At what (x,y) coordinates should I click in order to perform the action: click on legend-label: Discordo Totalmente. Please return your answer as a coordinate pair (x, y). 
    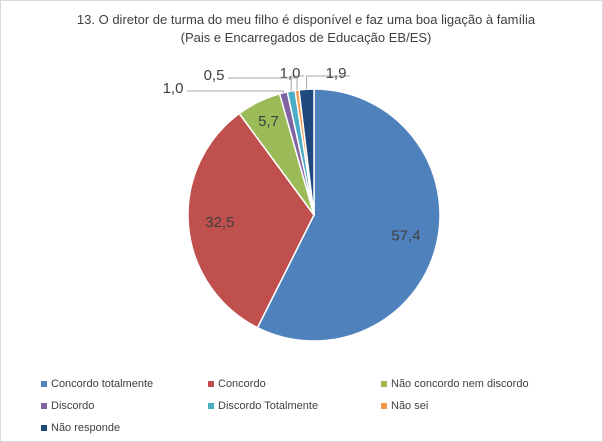
    Looking at the image, I should click on (268, 406).